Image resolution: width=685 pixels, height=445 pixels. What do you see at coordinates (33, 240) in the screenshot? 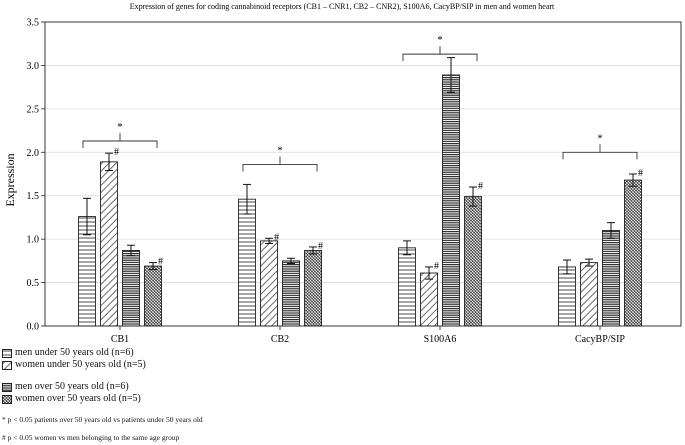
I see `y-tick-label: 1.0` at bounding box center [33, 240].